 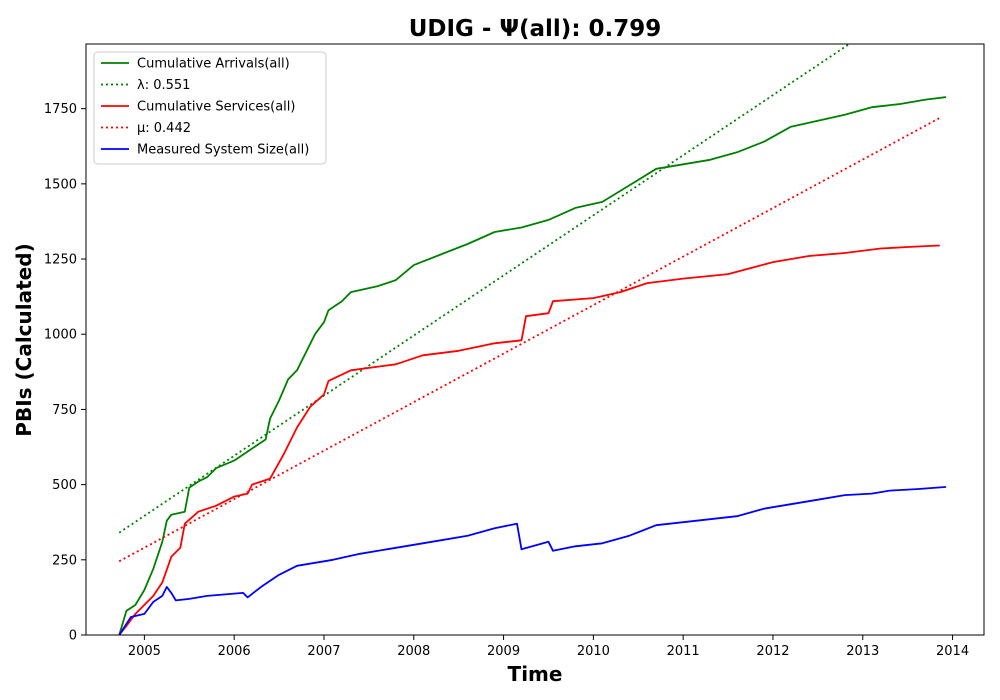 I want to click on y-tick-label: 0, so click(x=73, y=636).